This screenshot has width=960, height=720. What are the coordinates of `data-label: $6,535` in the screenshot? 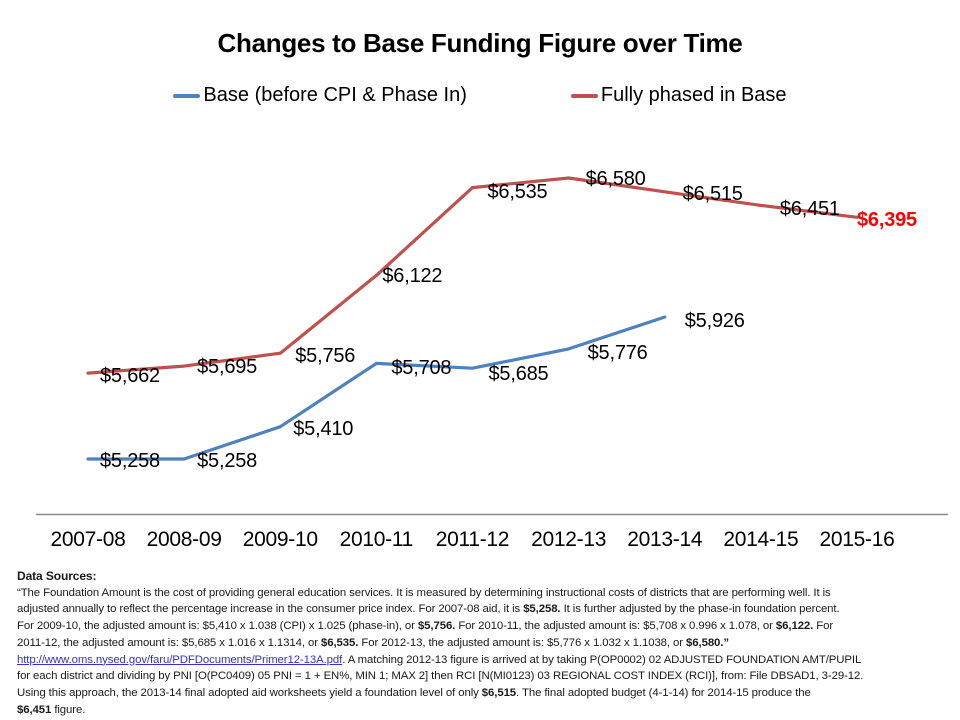 It's located at (517, 191).